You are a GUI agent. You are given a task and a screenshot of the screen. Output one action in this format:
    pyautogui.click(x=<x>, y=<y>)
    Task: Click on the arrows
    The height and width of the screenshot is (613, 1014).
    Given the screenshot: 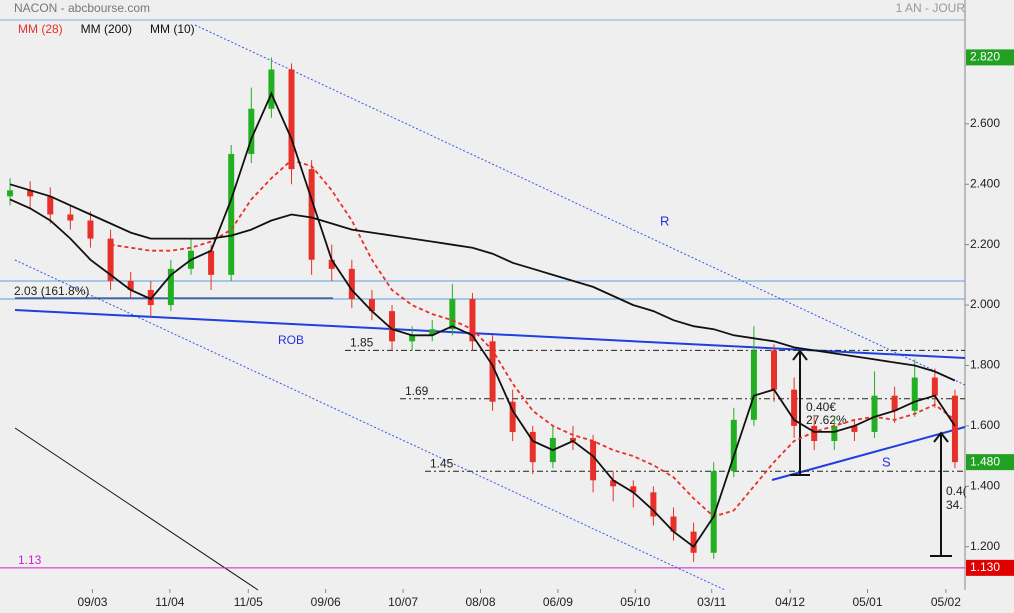 What is the action you would take?
    pyautogui.click(x=871, y=453)
    